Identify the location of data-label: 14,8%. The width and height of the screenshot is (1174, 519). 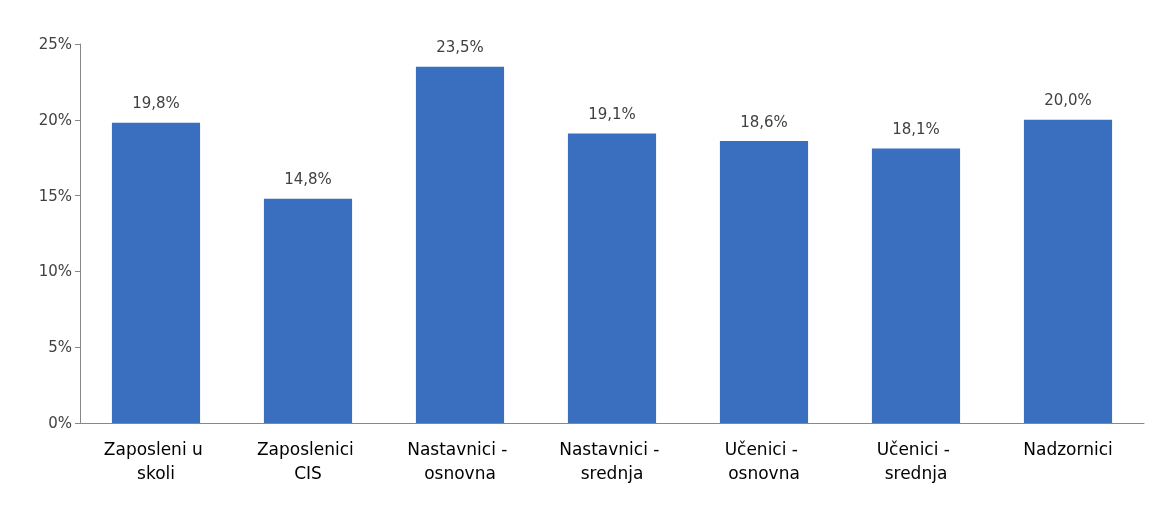
(308, 179).